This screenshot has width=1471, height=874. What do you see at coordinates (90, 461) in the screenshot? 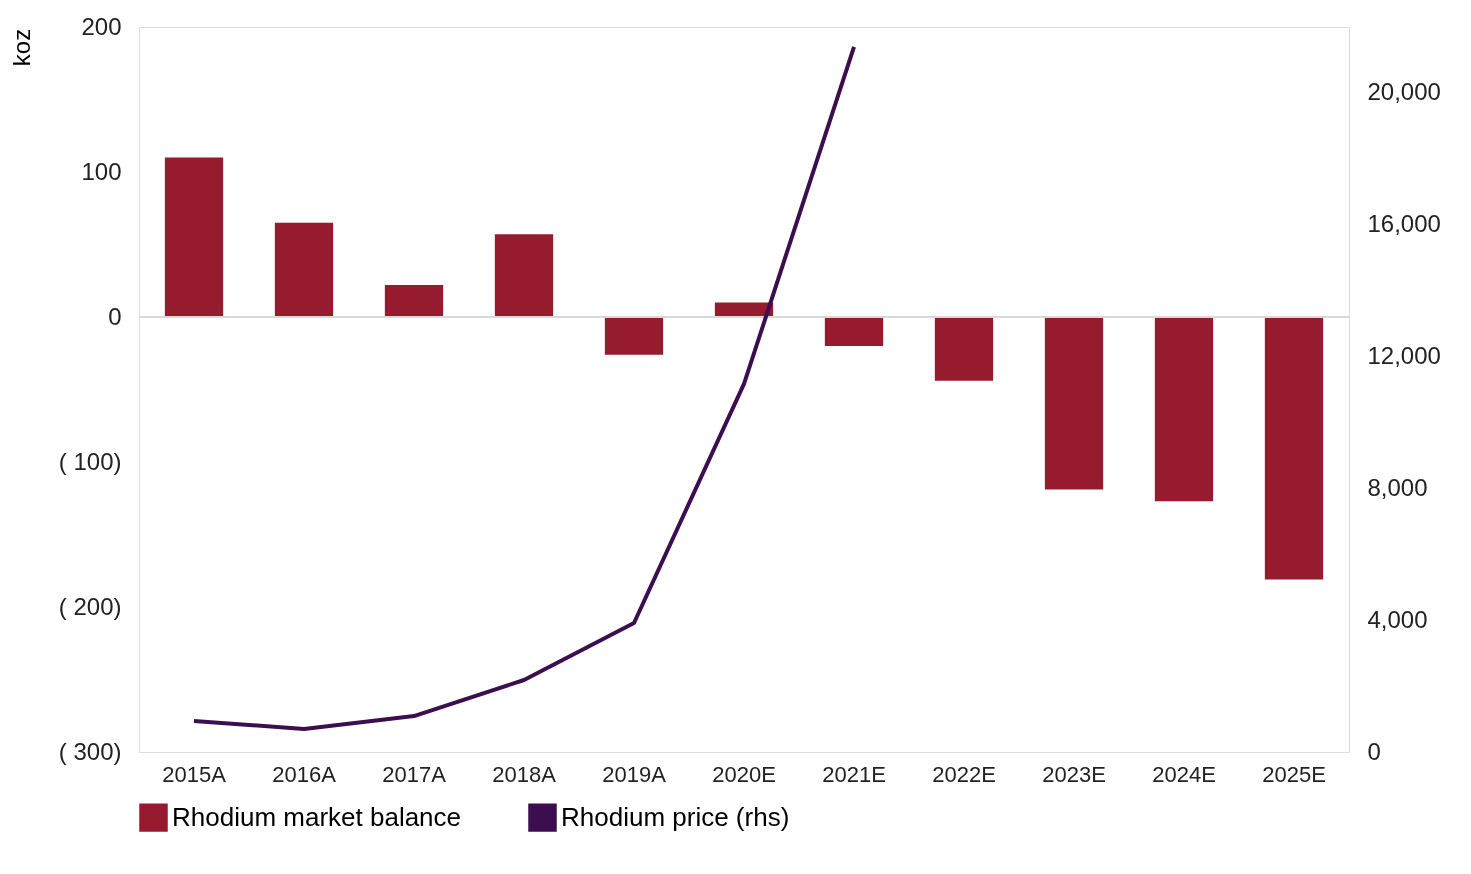
I see `y-tick-label: ( 100)` at bounding box center [90, 461].